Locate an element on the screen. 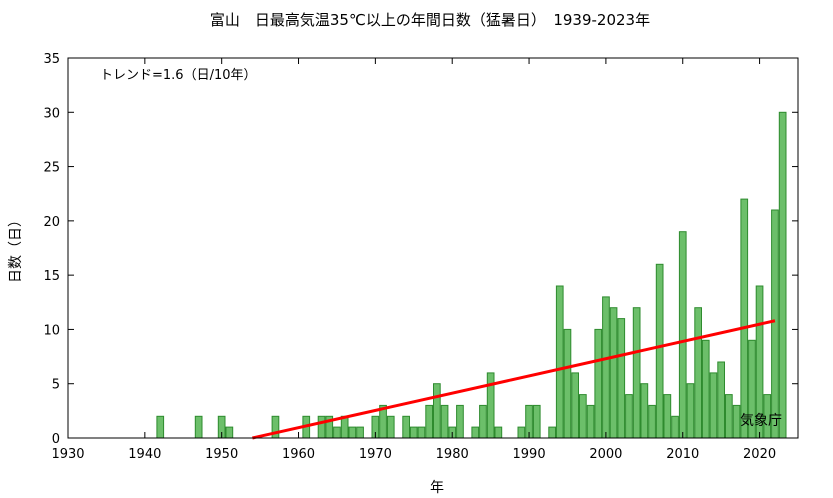  x-tick-label: 2020 is located at coordinates (759, 454).